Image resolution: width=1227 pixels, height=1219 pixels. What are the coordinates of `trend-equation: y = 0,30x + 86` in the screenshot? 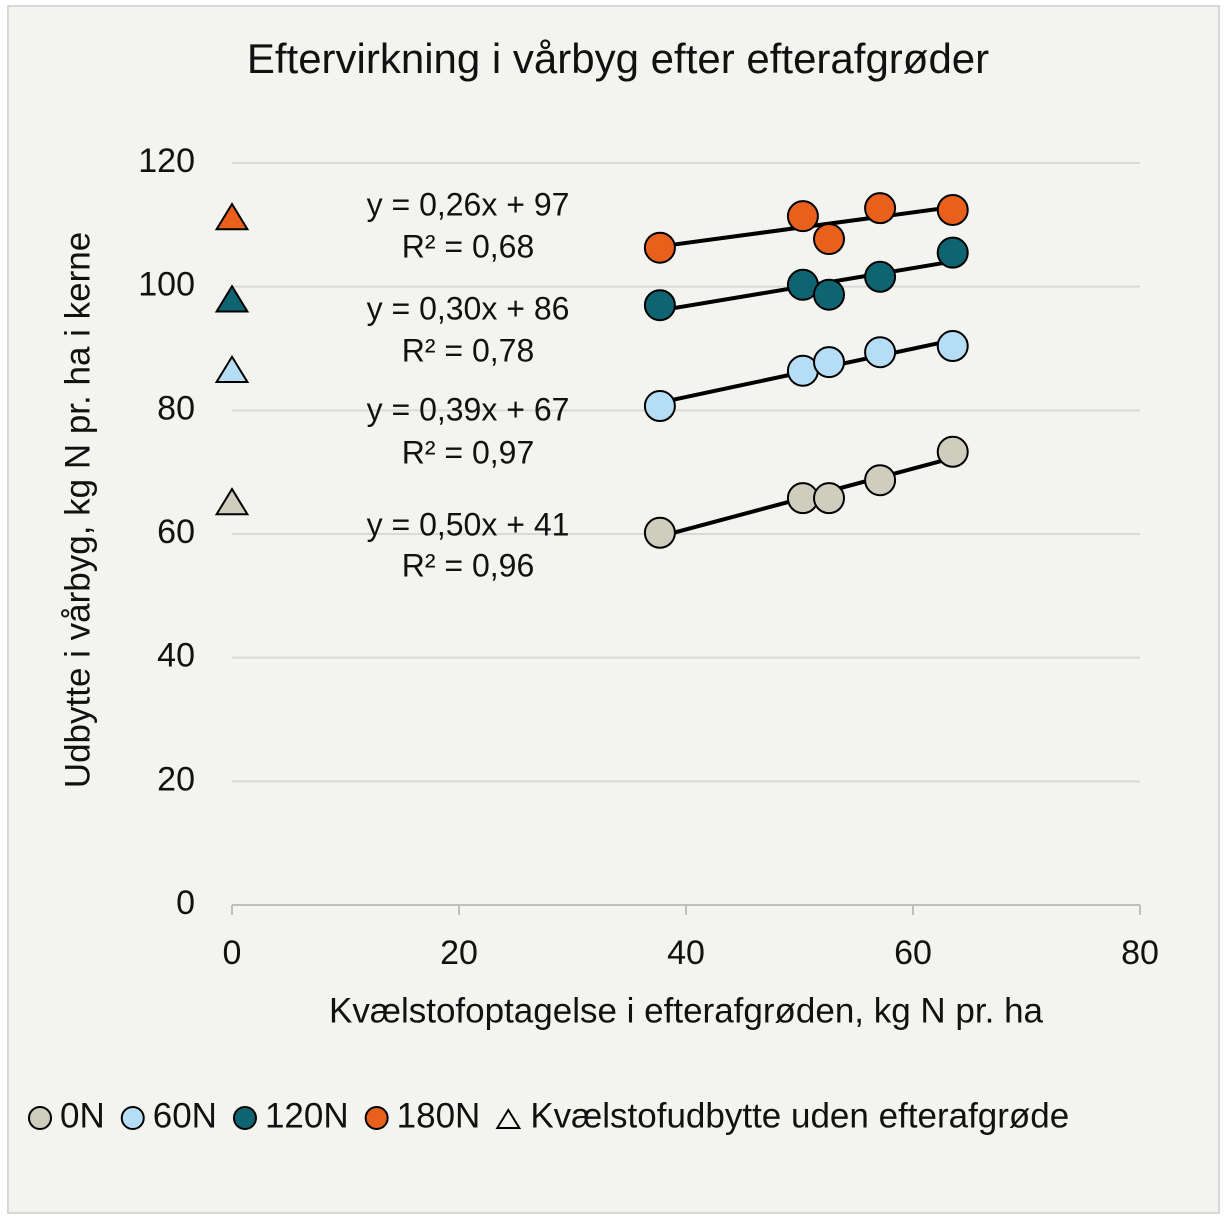 It's located at (468, 308).